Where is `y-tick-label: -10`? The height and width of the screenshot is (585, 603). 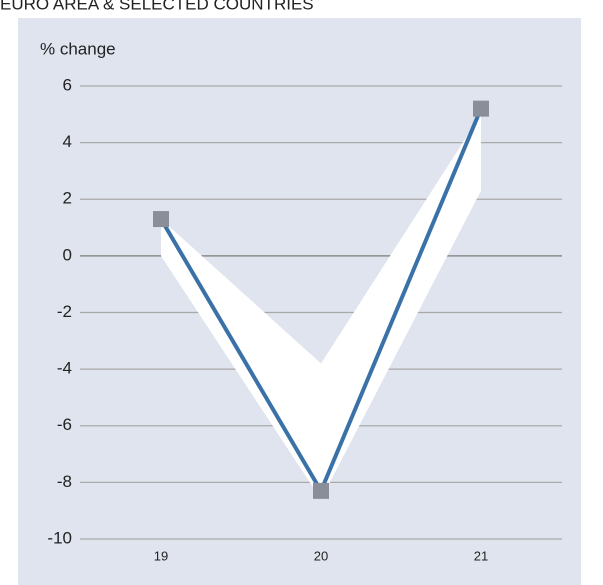
y-tick-label: -10 is located at coordinates (59, 537).